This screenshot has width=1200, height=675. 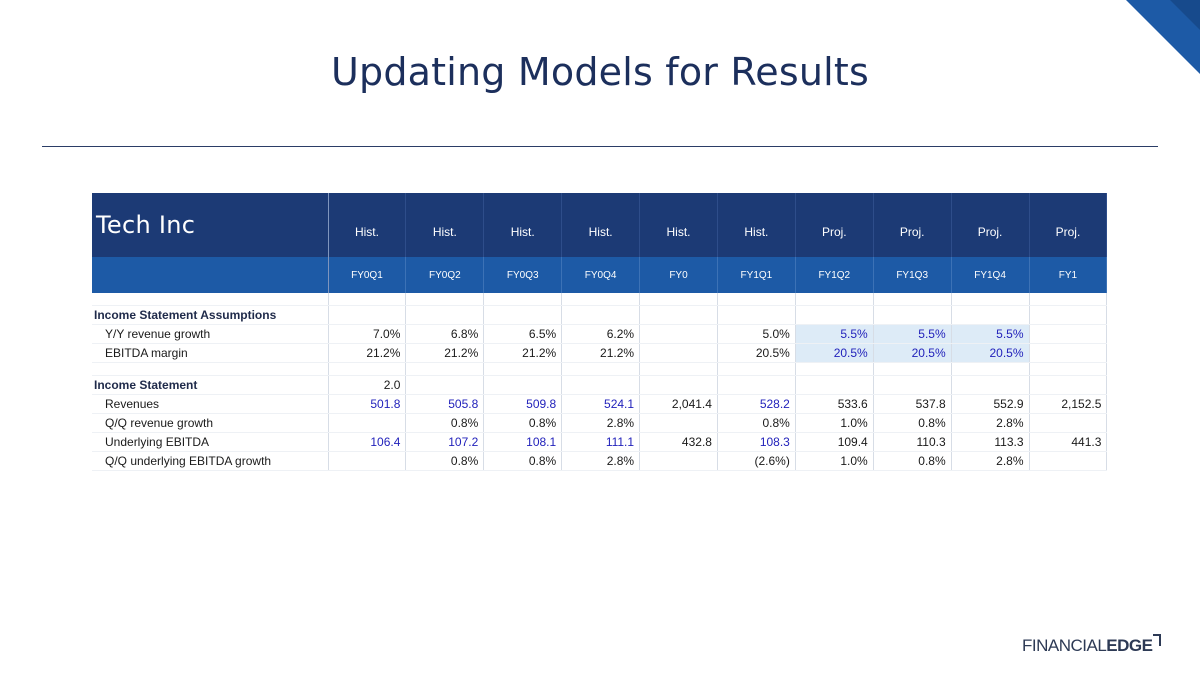 What do you see at coordinates (210, 353) in the screenshot?
I see `row-label: EBITDA margin` at bounding box center [210, 353].